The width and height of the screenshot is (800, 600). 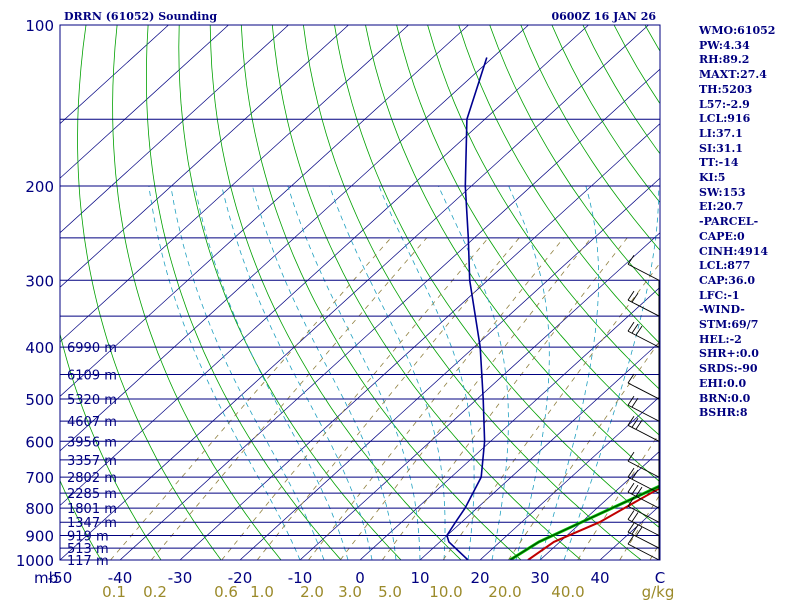 What do you see at coordinates (729, 325) in the screenshot?
I see `stat-line: STM:69/7` at bounding box center [729, 325].